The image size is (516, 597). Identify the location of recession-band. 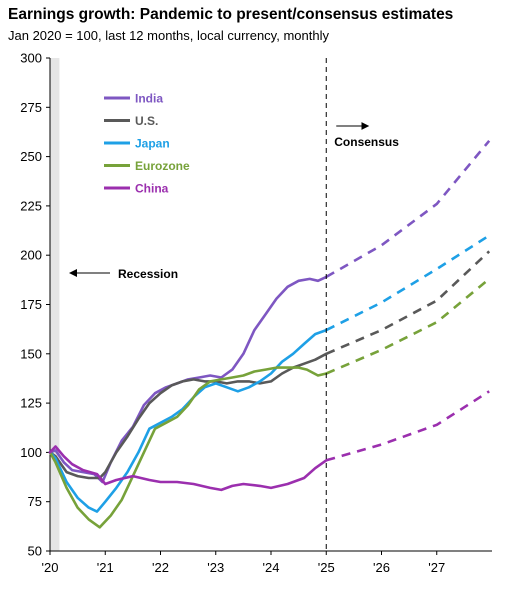
(55, 304).